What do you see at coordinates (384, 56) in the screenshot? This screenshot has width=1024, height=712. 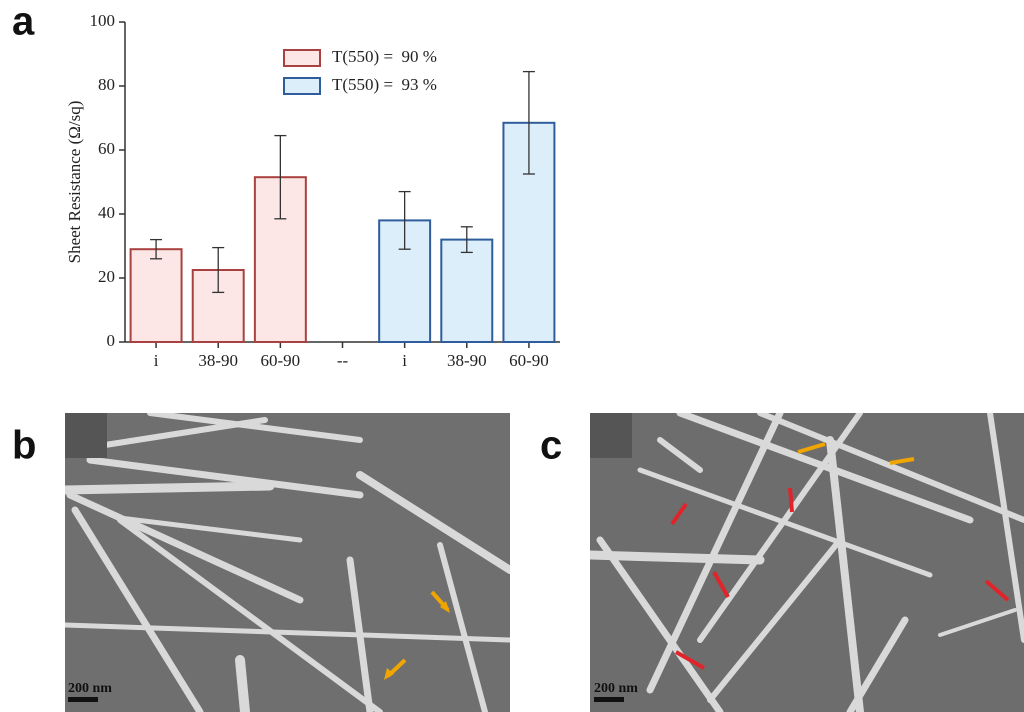 I see `legend-label: T(550) = 90 %` at bounding box center [384, 56].